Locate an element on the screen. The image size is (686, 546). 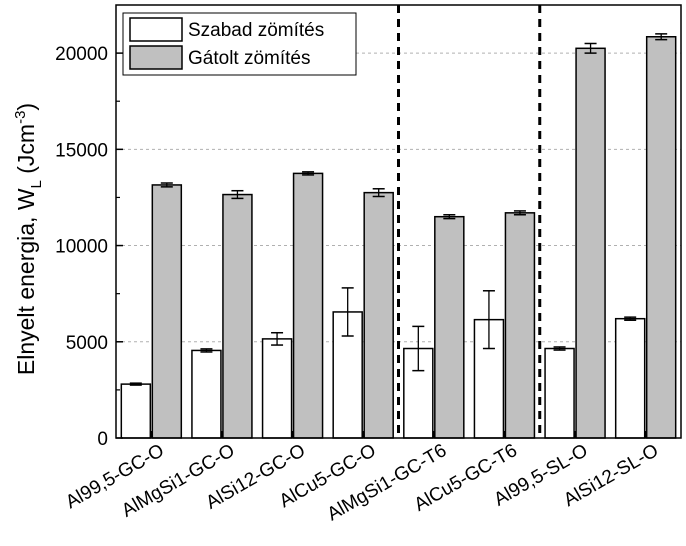
legend: Szabad zömítés Gátolt zömítés is located at coordinates (239, 44).